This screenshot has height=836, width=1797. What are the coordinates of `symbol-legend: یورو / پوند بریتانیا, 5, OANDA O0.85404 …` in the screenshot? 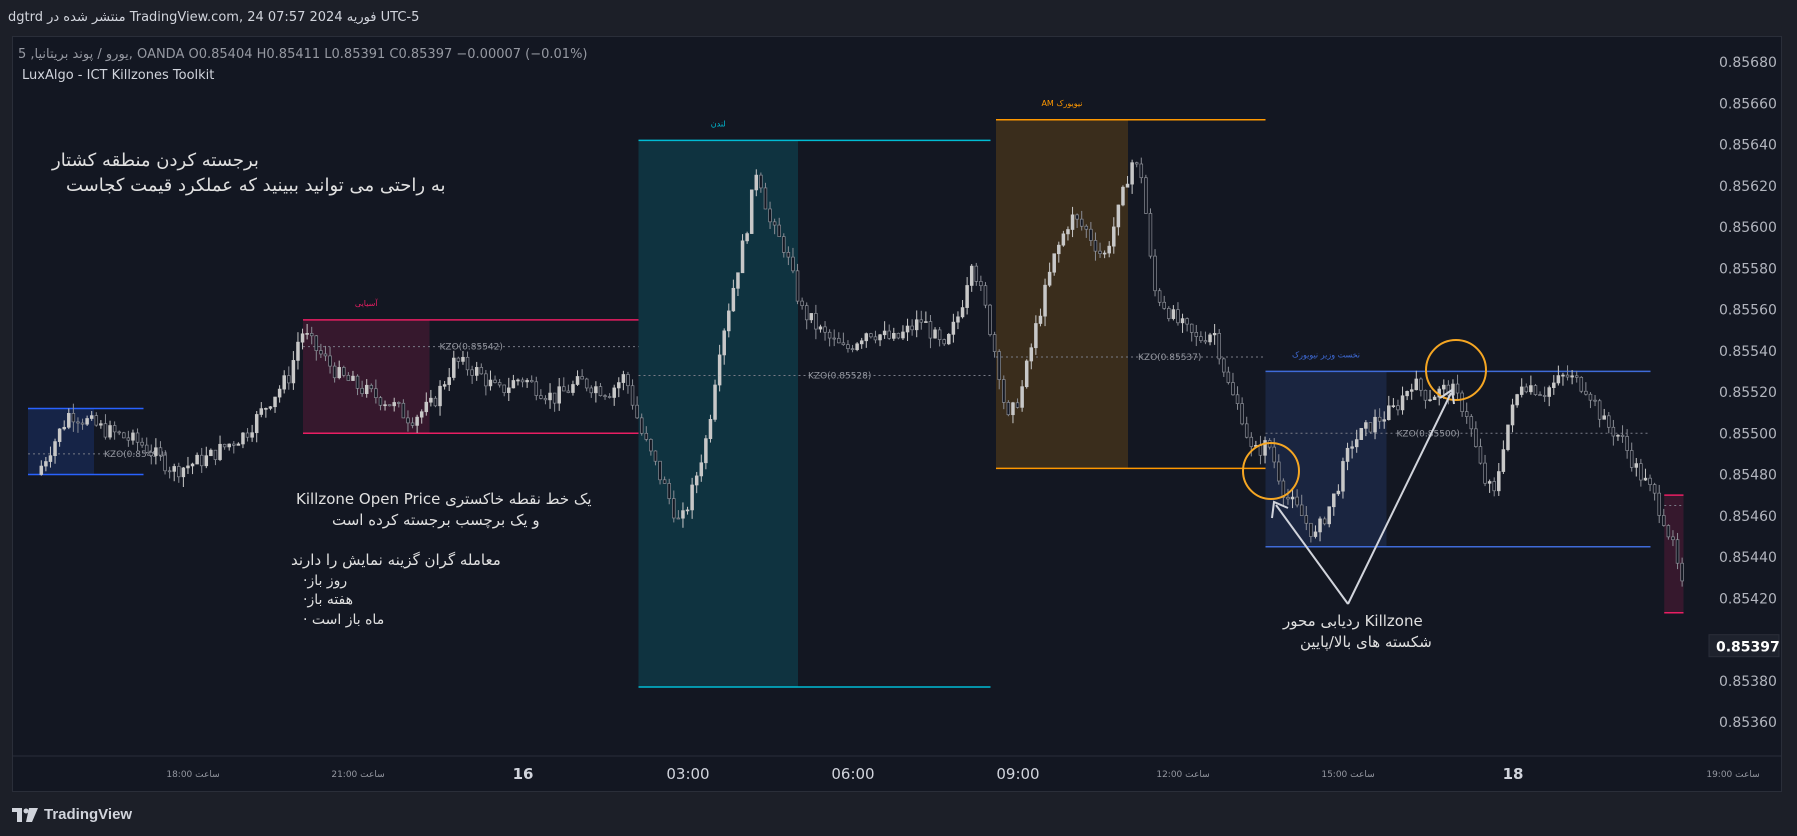 It's located at (303, 54).